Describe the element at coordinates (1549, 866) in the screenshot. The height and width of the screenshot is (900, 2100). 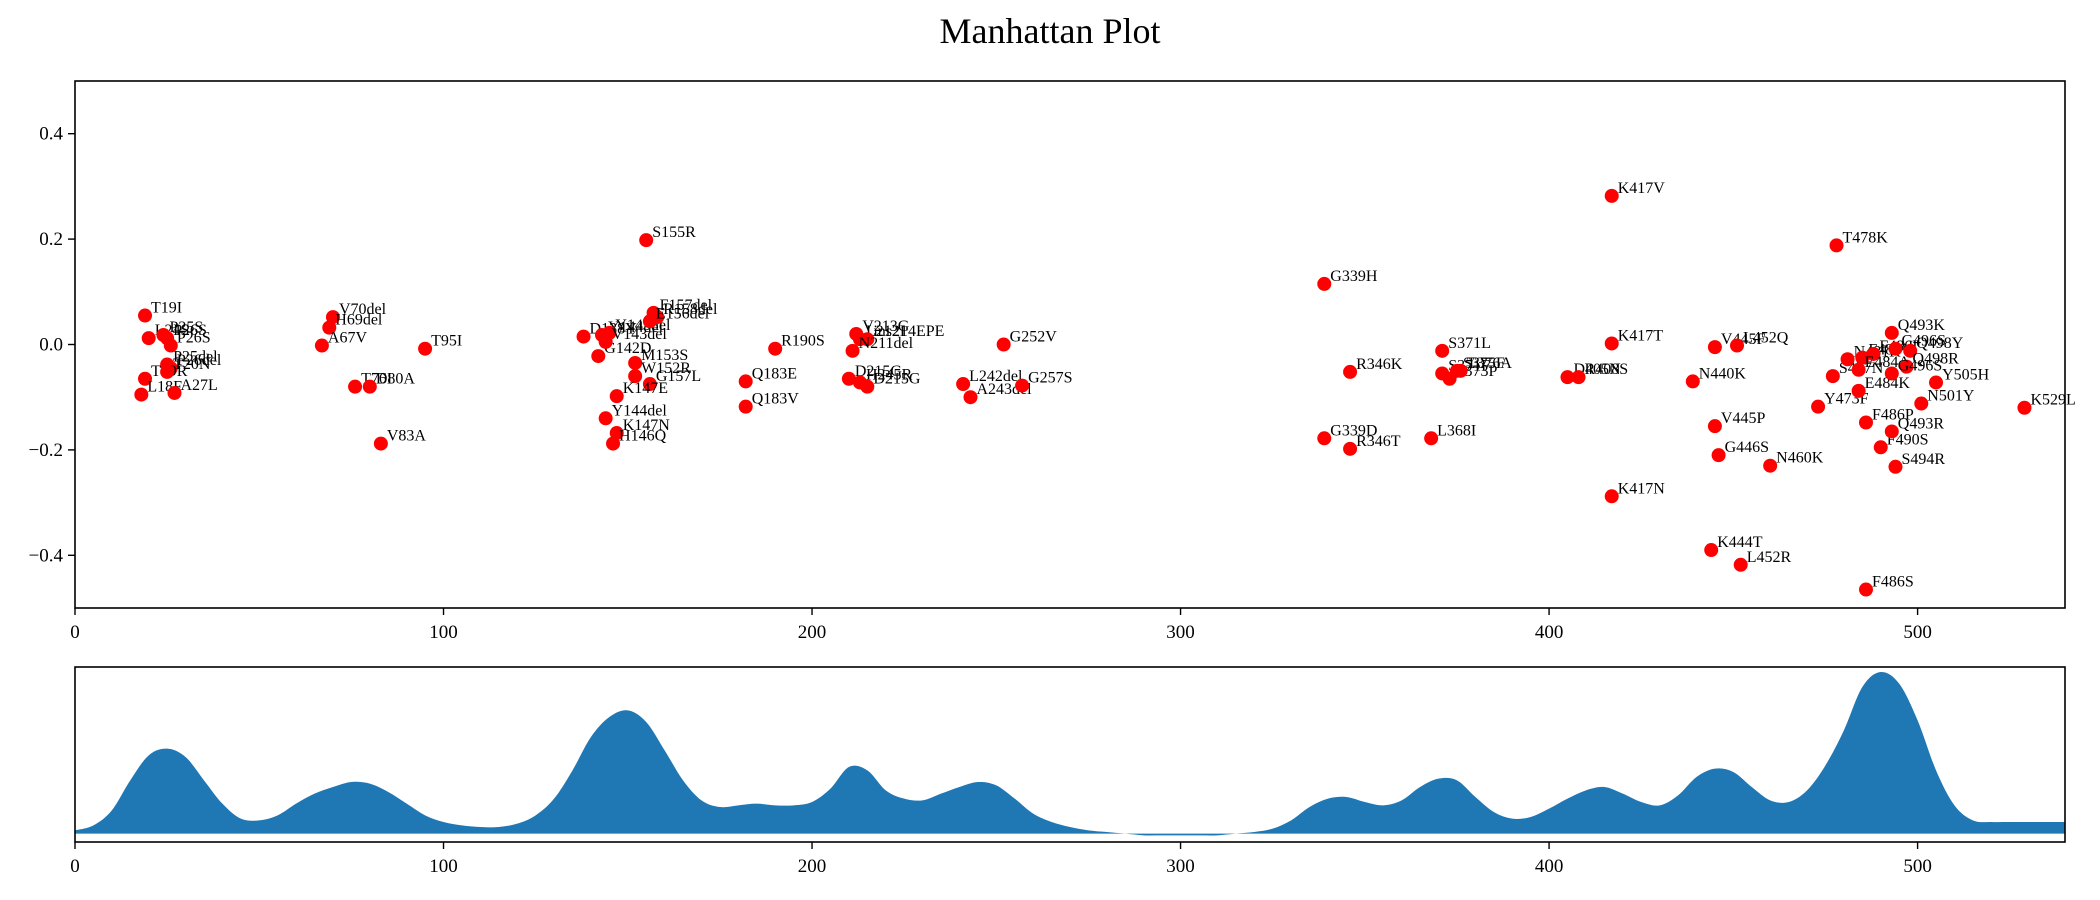
I see `x-tick-label: 400` at that location.